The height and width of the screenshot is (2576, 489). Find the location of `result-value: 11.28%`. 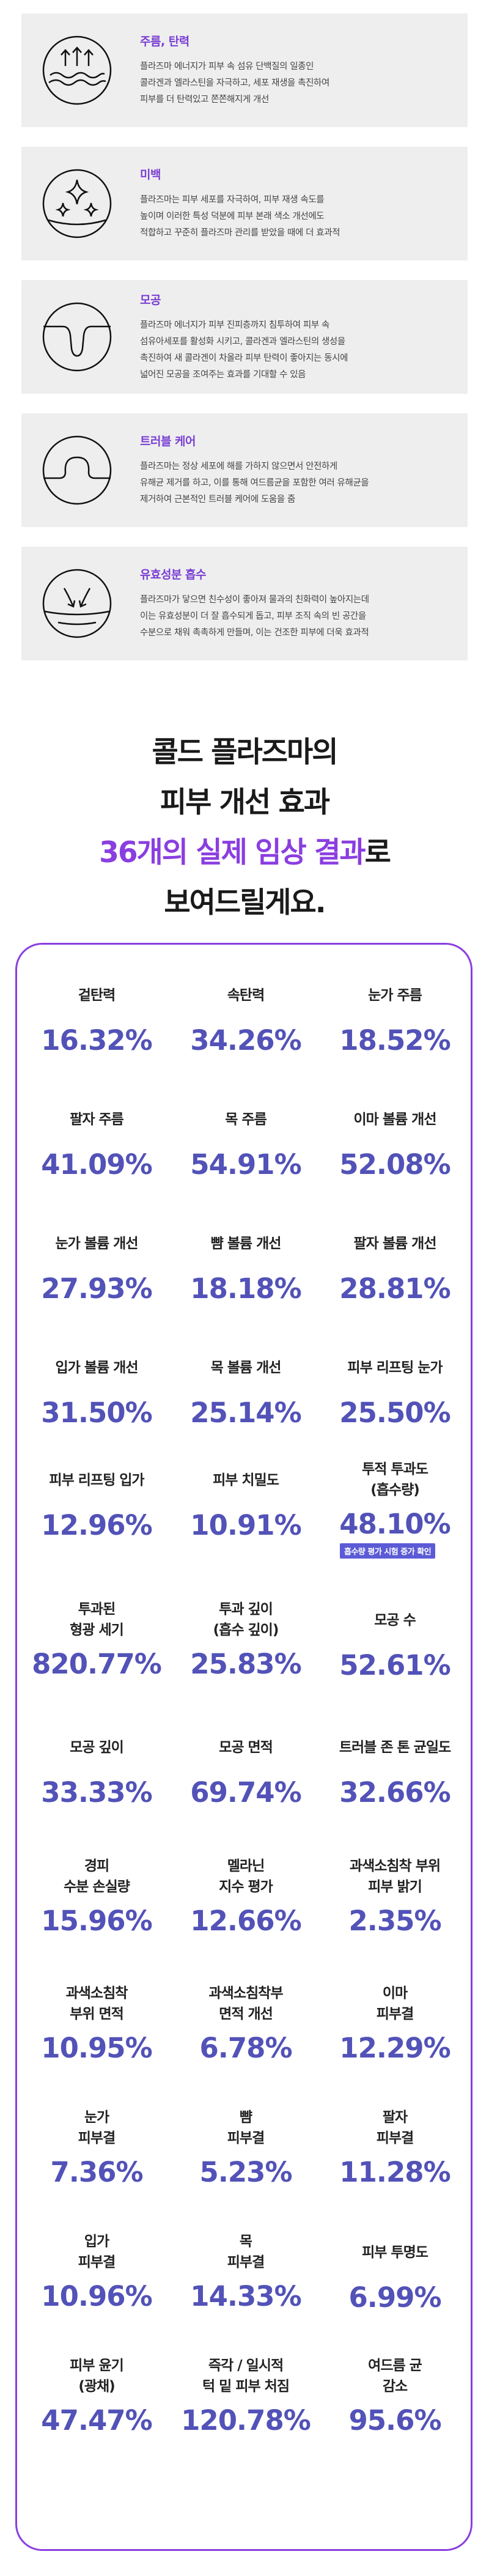

result-value: 11.28% is located at coordinates (394, 2171).